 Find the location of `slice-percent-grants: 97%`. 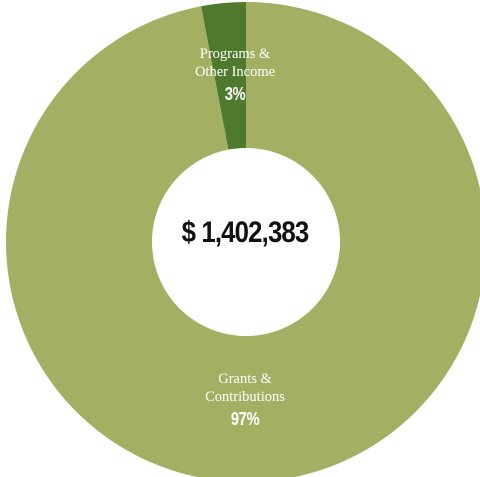

slice-percent-grants: 97% is located at coordinates (245, 419).